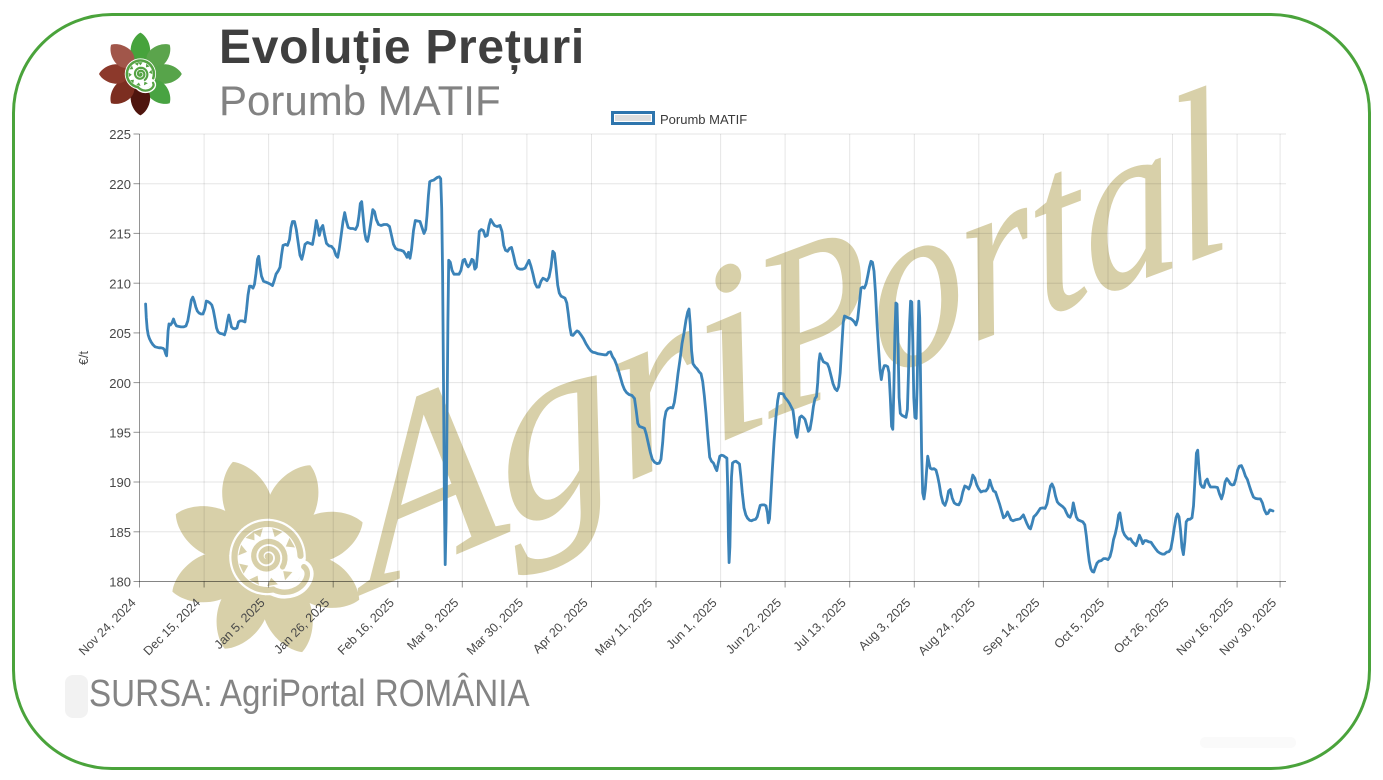  What do you see at coordinates (820, 625) in the screenshot?
I see `svg-text: Jul 13, 2025` at bounding box center [820, 625].